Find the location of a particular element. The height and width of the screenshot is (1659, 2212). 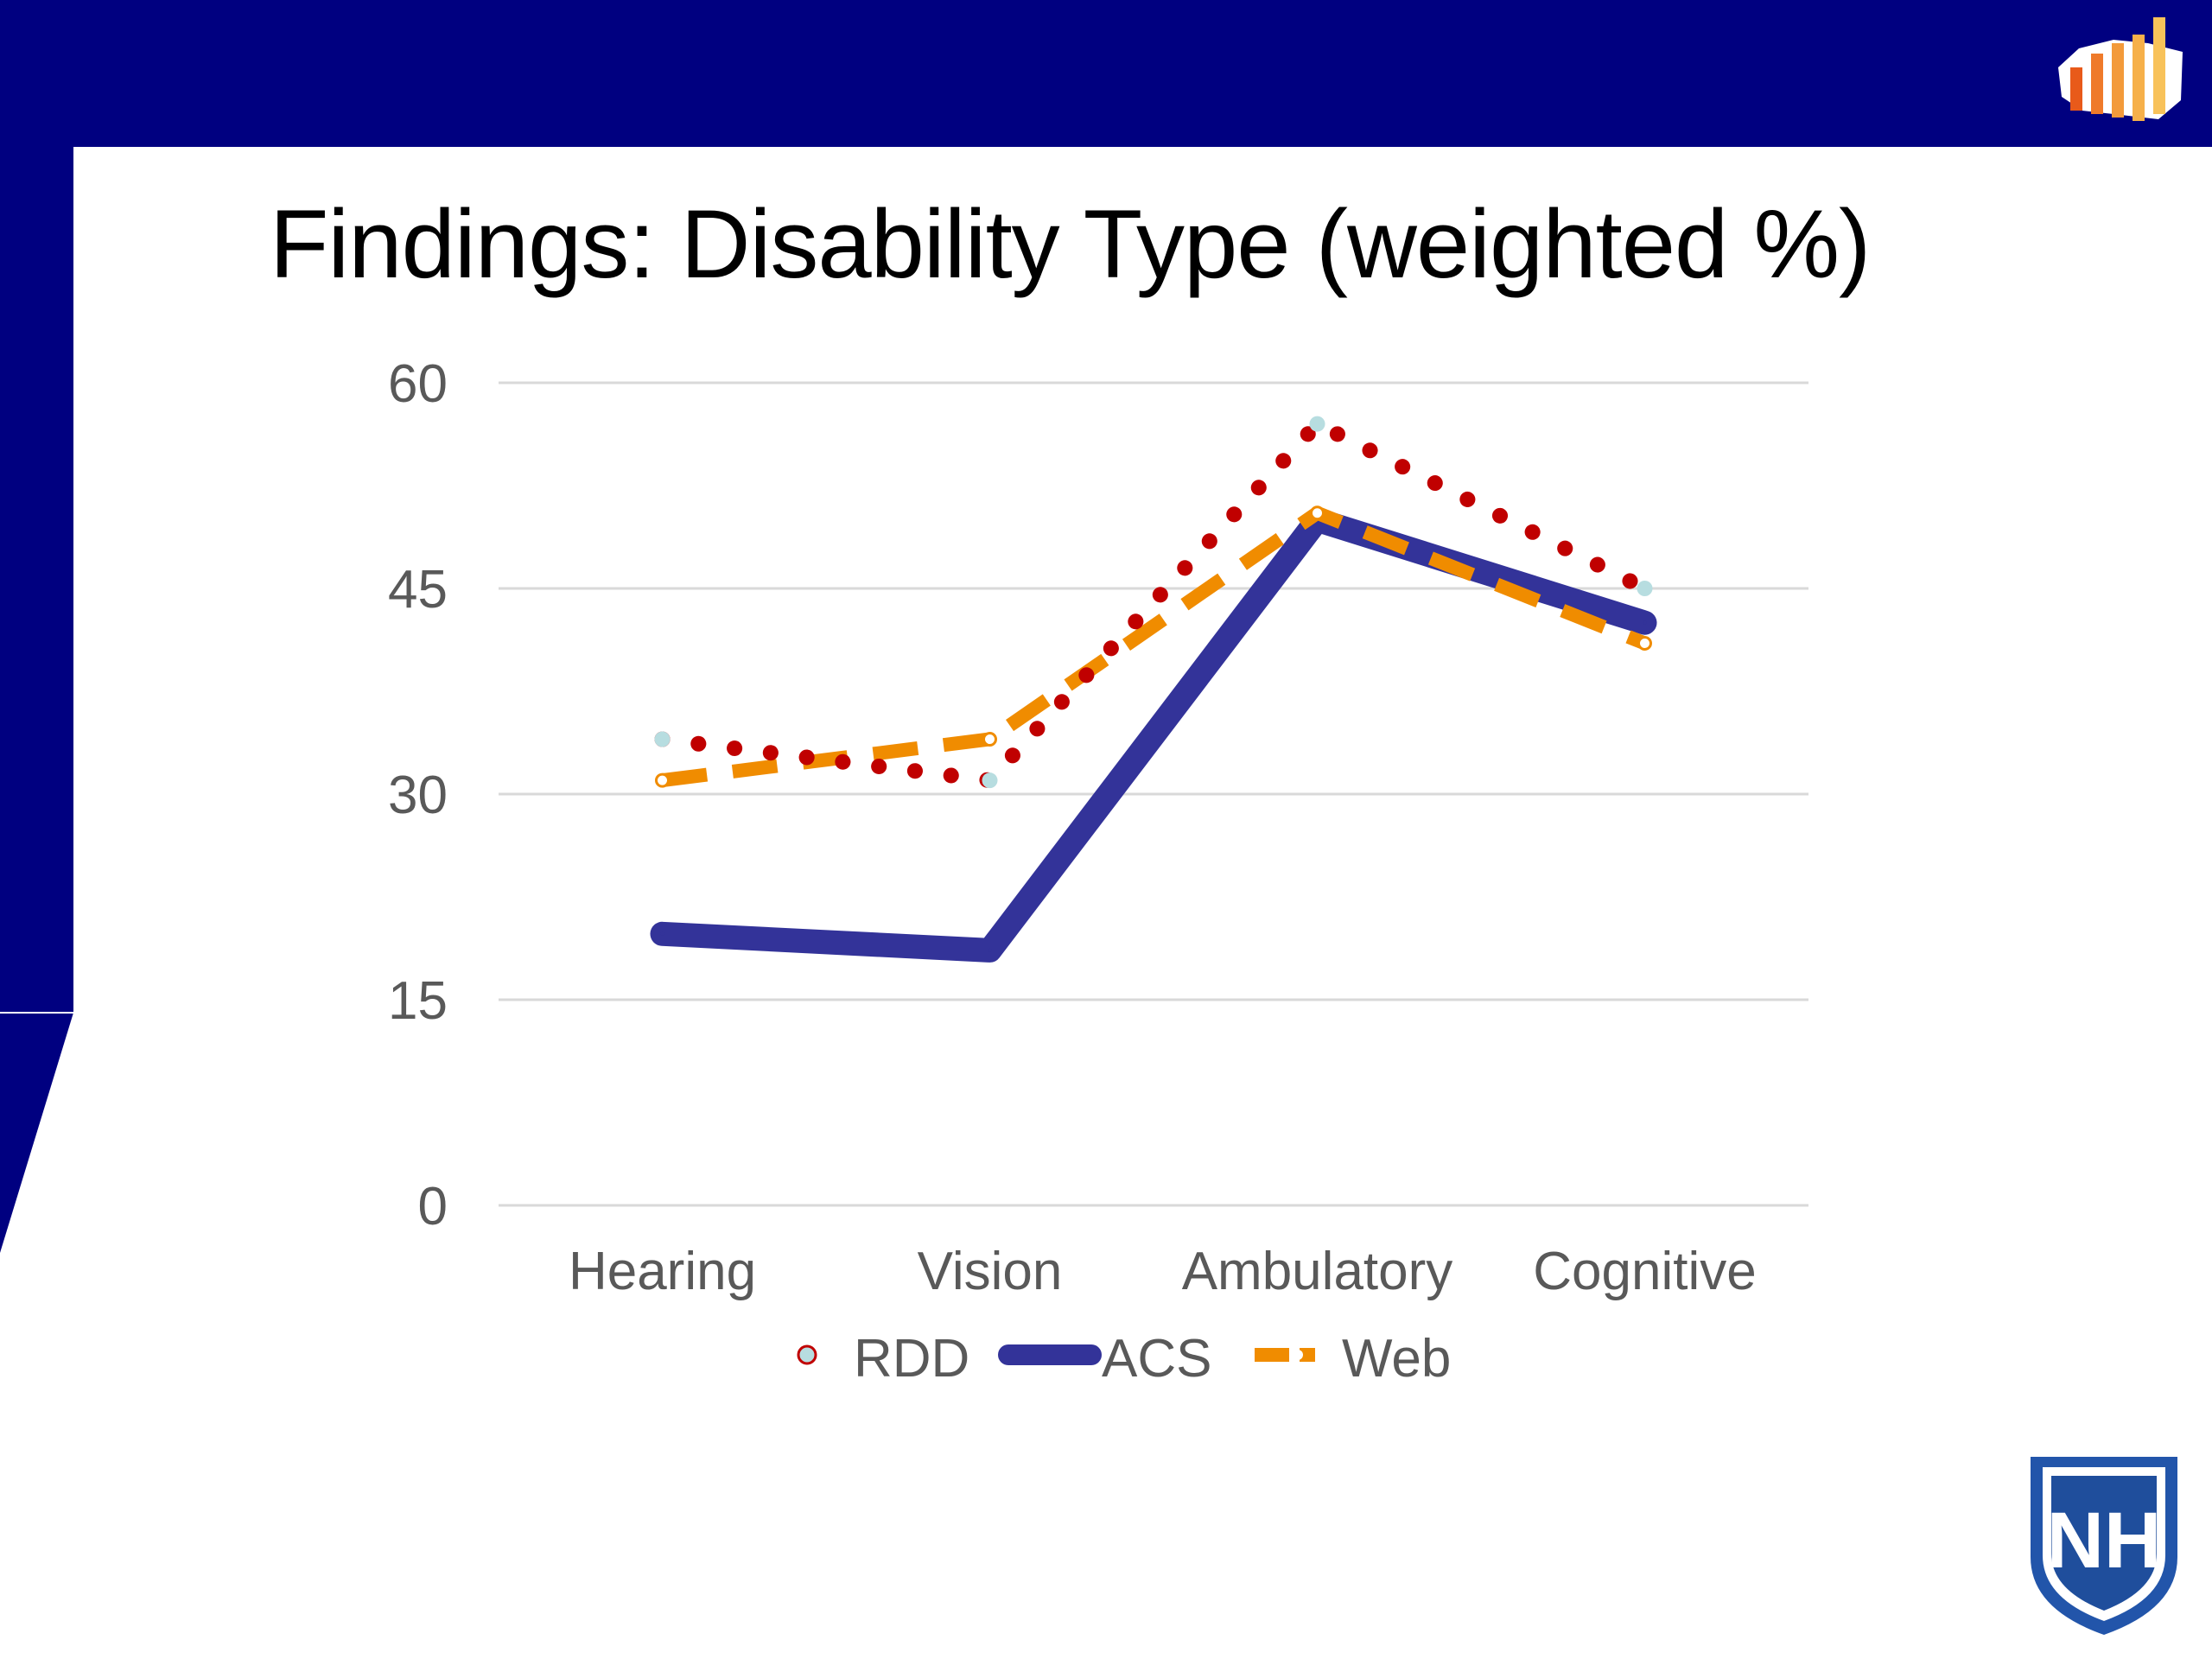

legend-label-web: Web is located at coordinates (1396, 1359).